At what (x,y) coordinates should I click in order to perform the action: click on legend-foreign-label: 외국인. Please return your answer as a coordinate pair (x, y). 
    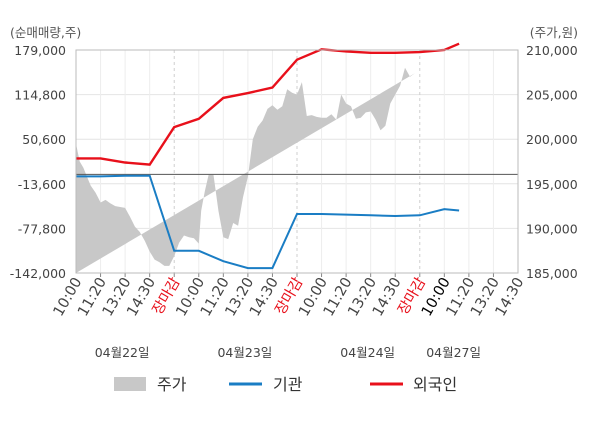
    Looking at the image, I should click on (435, 384).